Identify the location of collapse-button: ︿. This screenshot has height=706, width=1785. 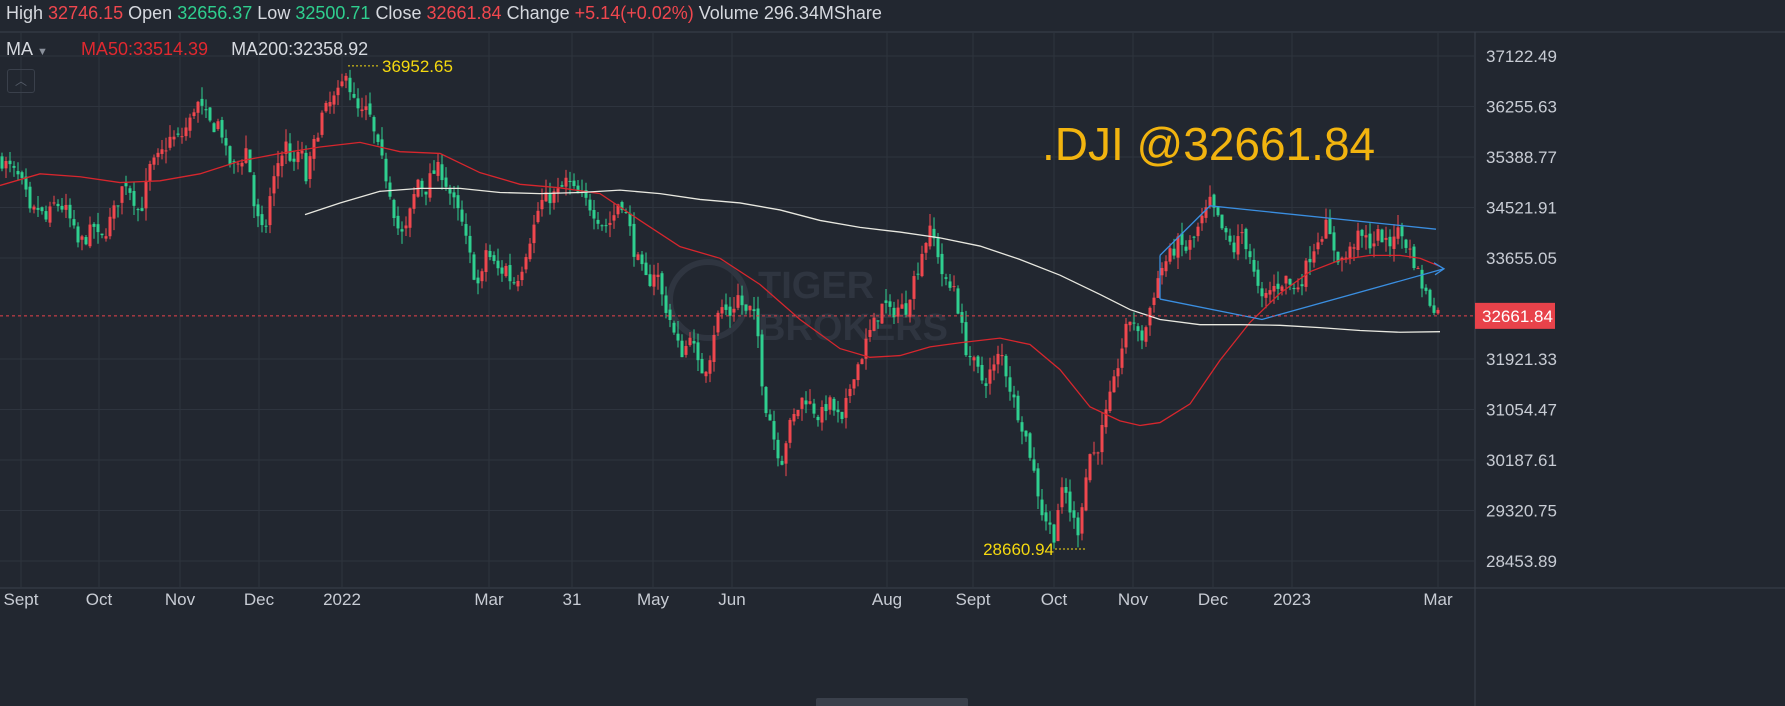
(21, 81).